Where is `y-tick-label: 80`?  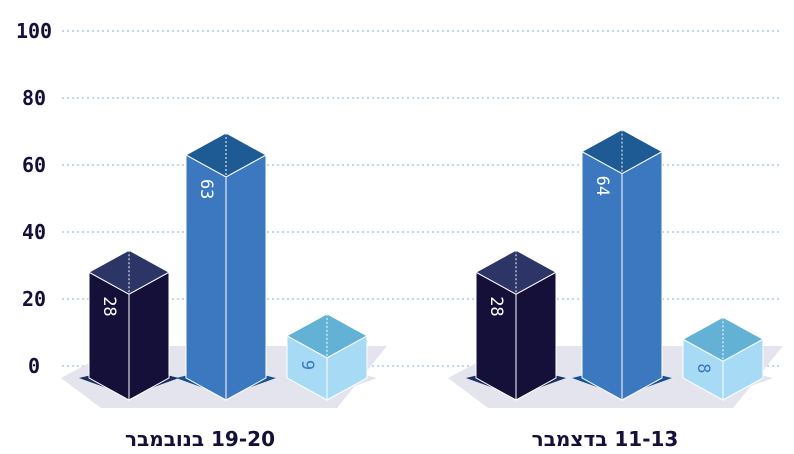
y-tick-label: 80 is located at coordinates (34, 98).